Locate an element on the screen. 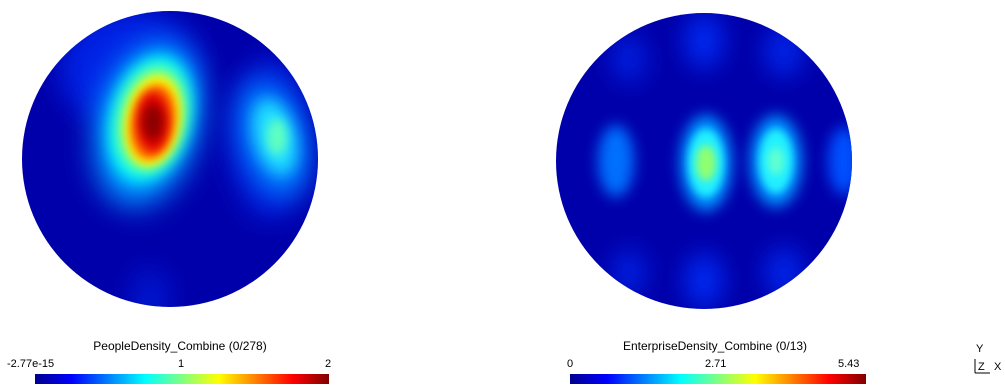 The image size is (1005, 385). colorbar-title: PeopleDensity_Combine (0/278) is located at coordinates (180, 346).